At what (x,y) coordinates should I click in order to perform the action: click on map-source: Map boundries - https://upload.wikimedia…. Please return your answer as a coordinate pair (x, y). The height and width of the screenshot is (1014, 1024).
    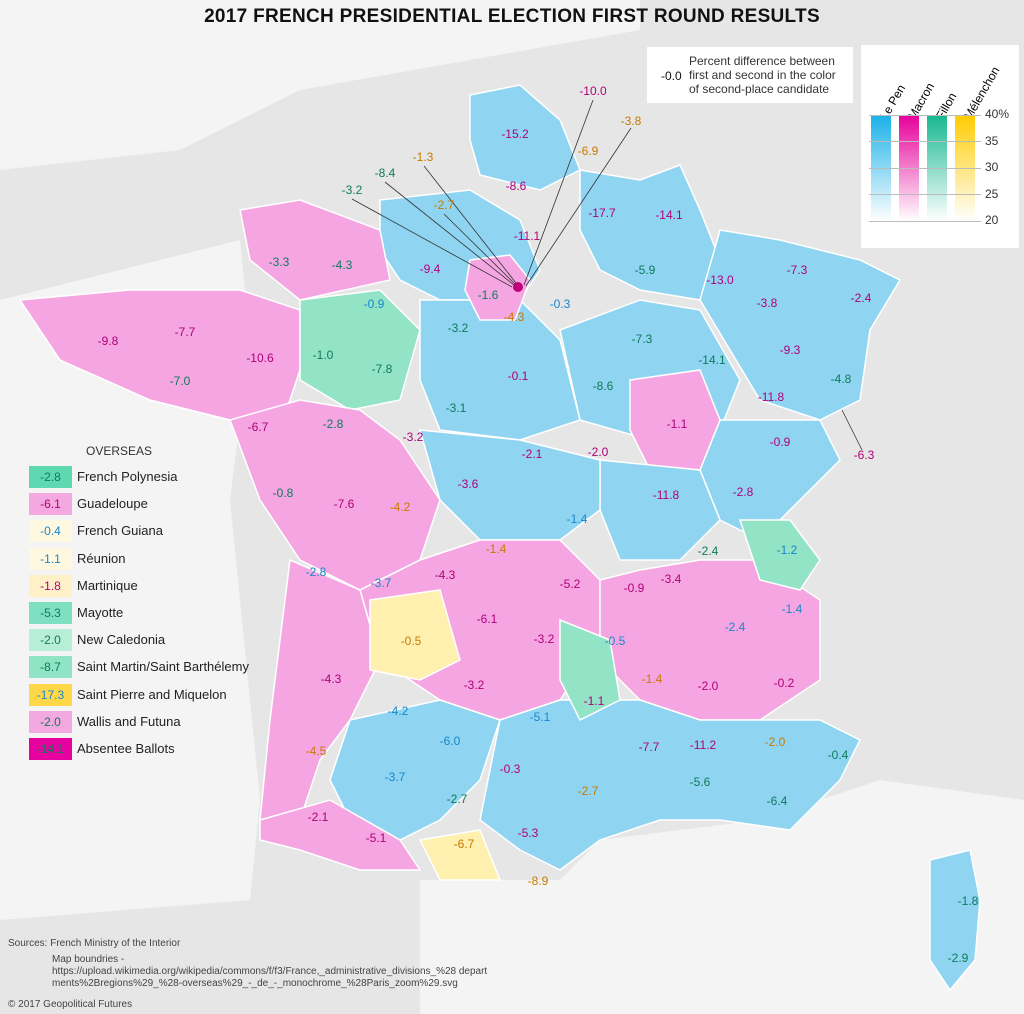
    Looking at the image, I should click on (272, 972).